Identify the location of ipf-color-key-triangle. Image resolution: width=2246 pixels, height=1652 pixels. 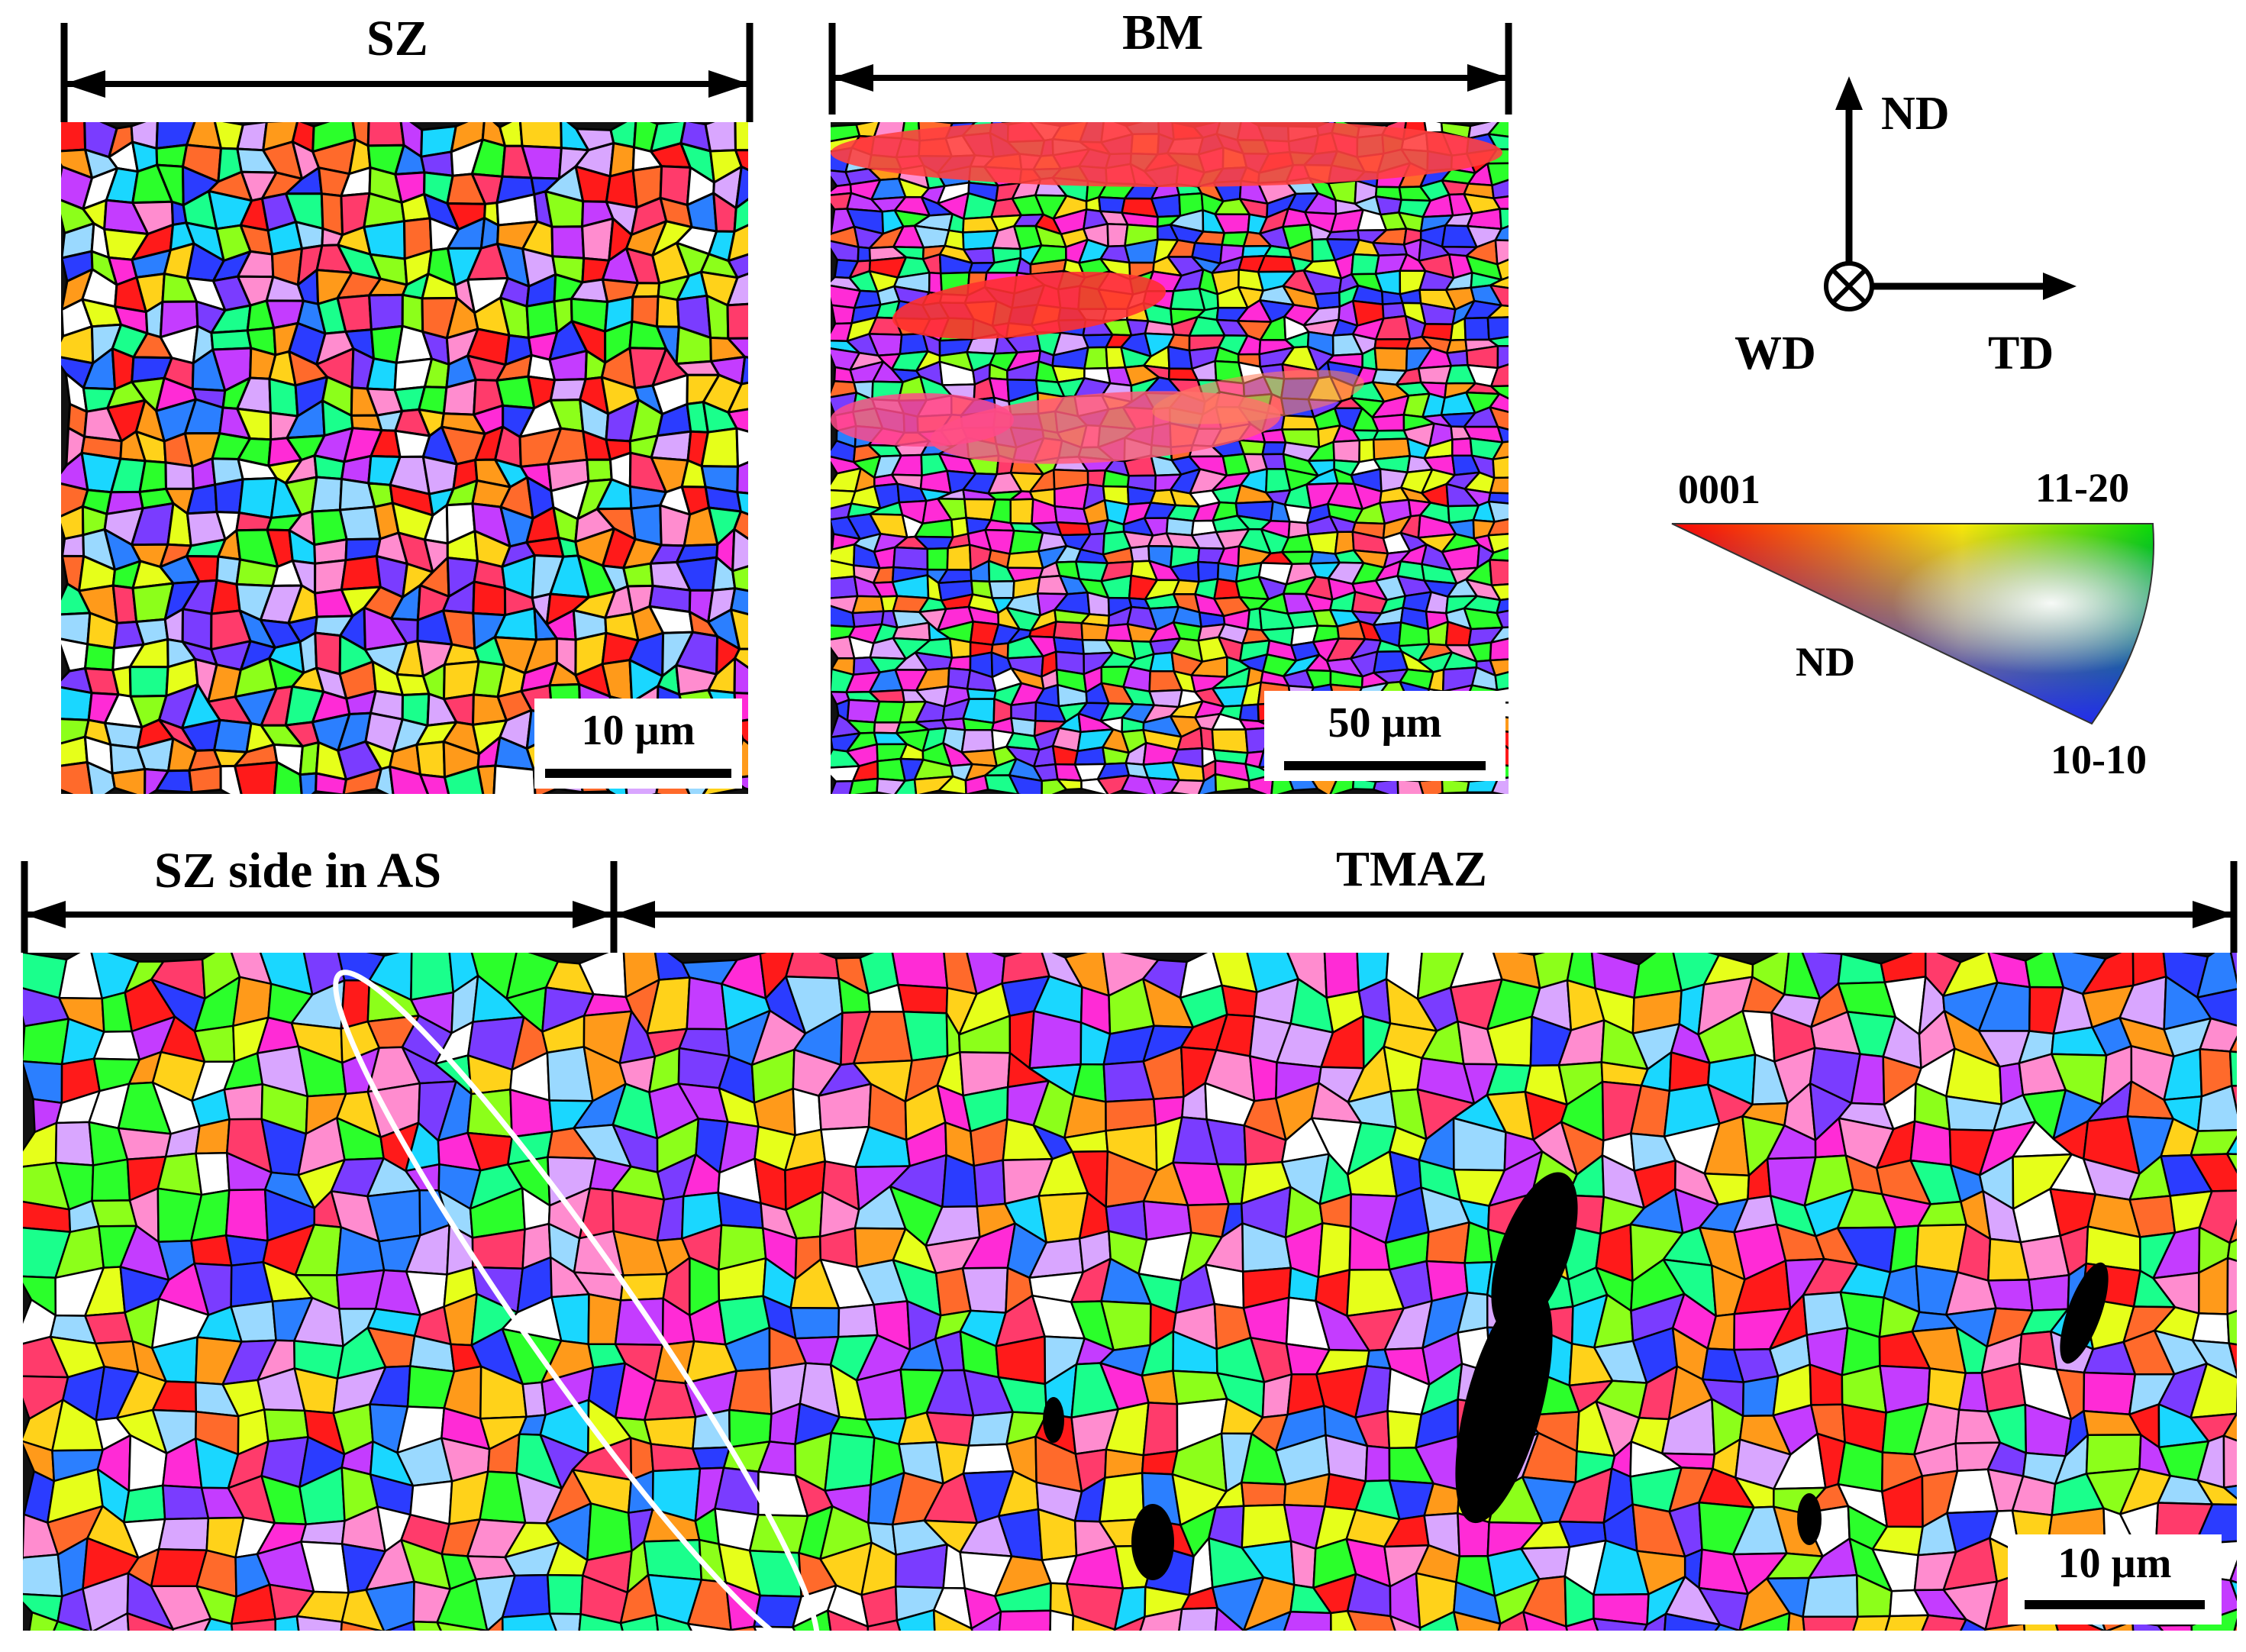
(1912, 624).